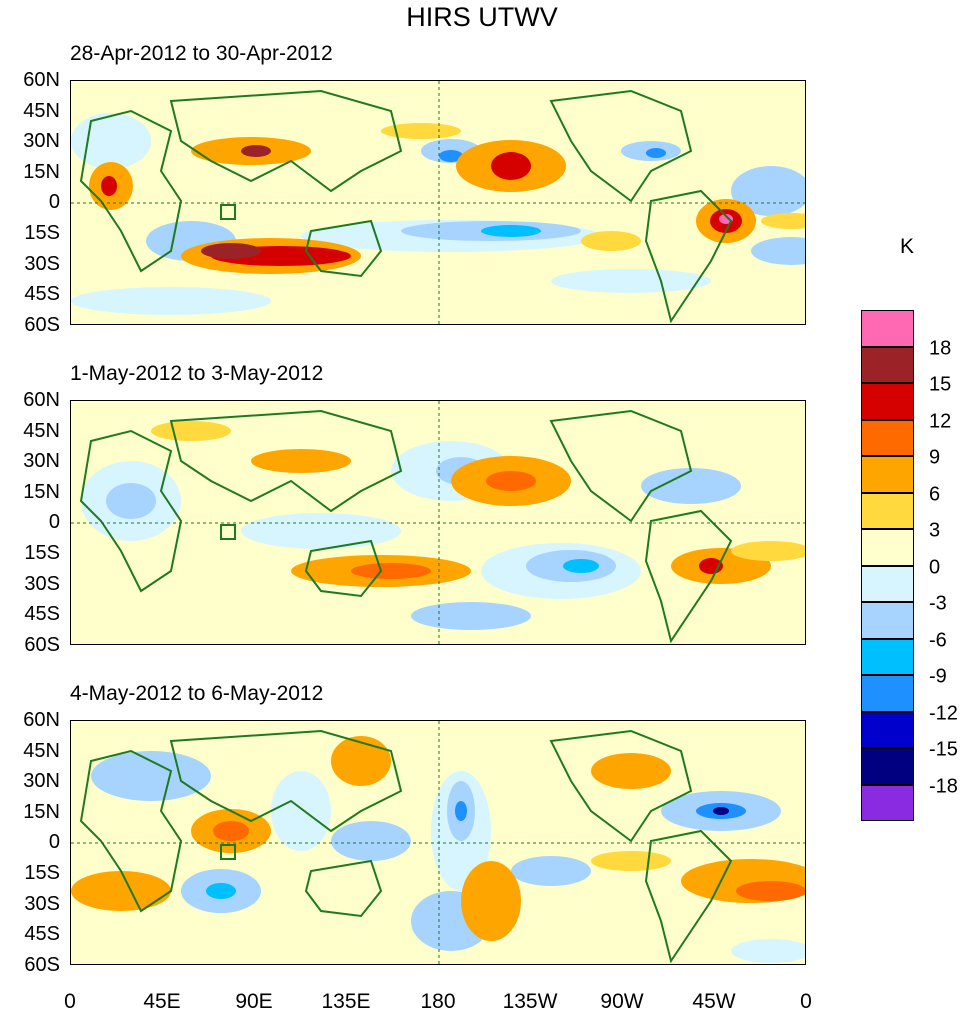 The image size is (964, 1014). Describe the element at coordinates (940, 421) in the screenshot. I see `legend-label: 12` at that location.